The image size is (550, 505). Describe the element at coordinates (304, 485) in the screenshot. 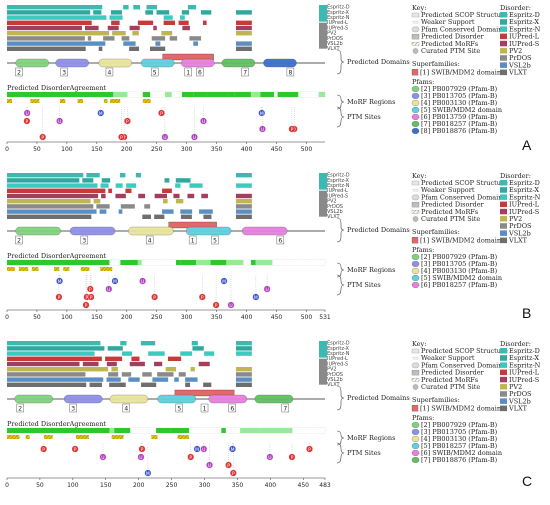

I see `axis-tick-label-C-9: 450` at that location.